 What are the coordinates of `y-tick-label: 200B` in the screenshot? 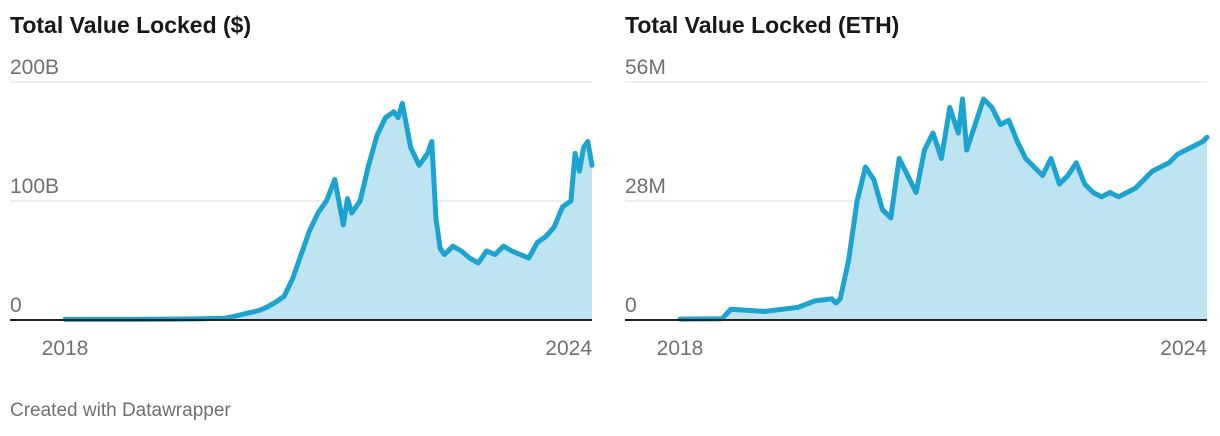 It's located at (34, 67).